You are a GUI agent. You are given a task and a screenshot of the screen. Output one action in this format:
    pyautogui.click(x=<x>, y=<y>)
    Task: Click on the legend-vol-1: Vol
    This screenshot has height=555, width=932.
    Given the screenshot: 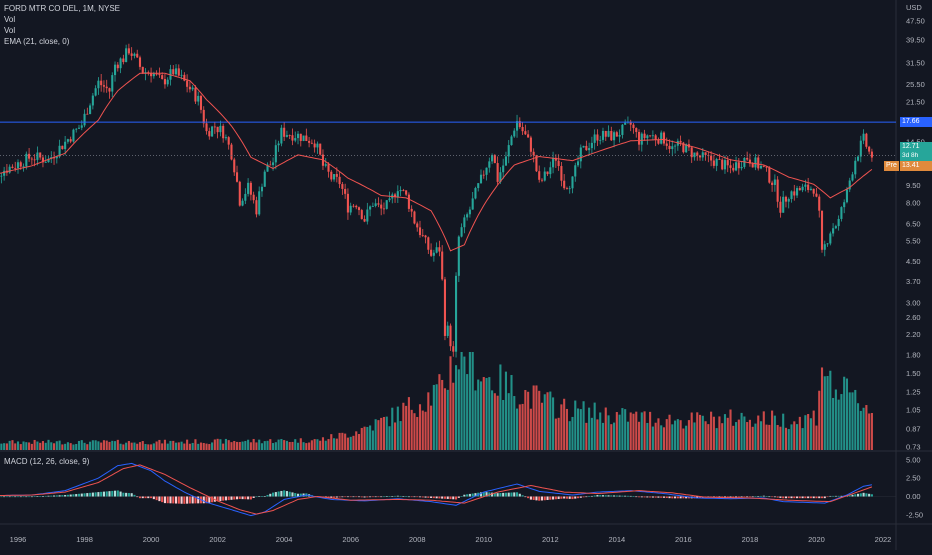 What is the action you would take?
    pyautogui.click(x=10, y=19)
    